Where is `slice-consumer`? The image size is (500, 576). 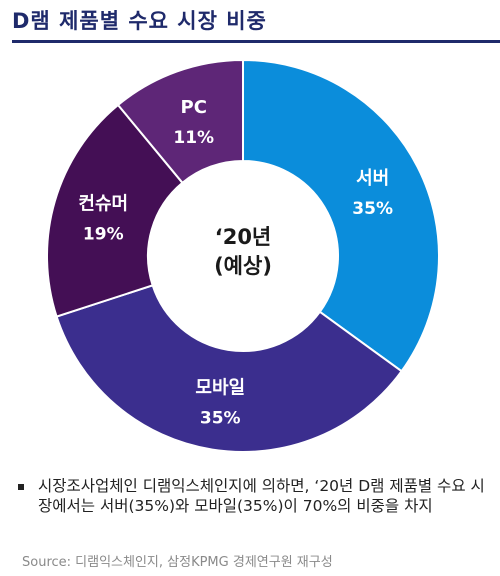 slice-consumer is located at coordinates (115, 210).